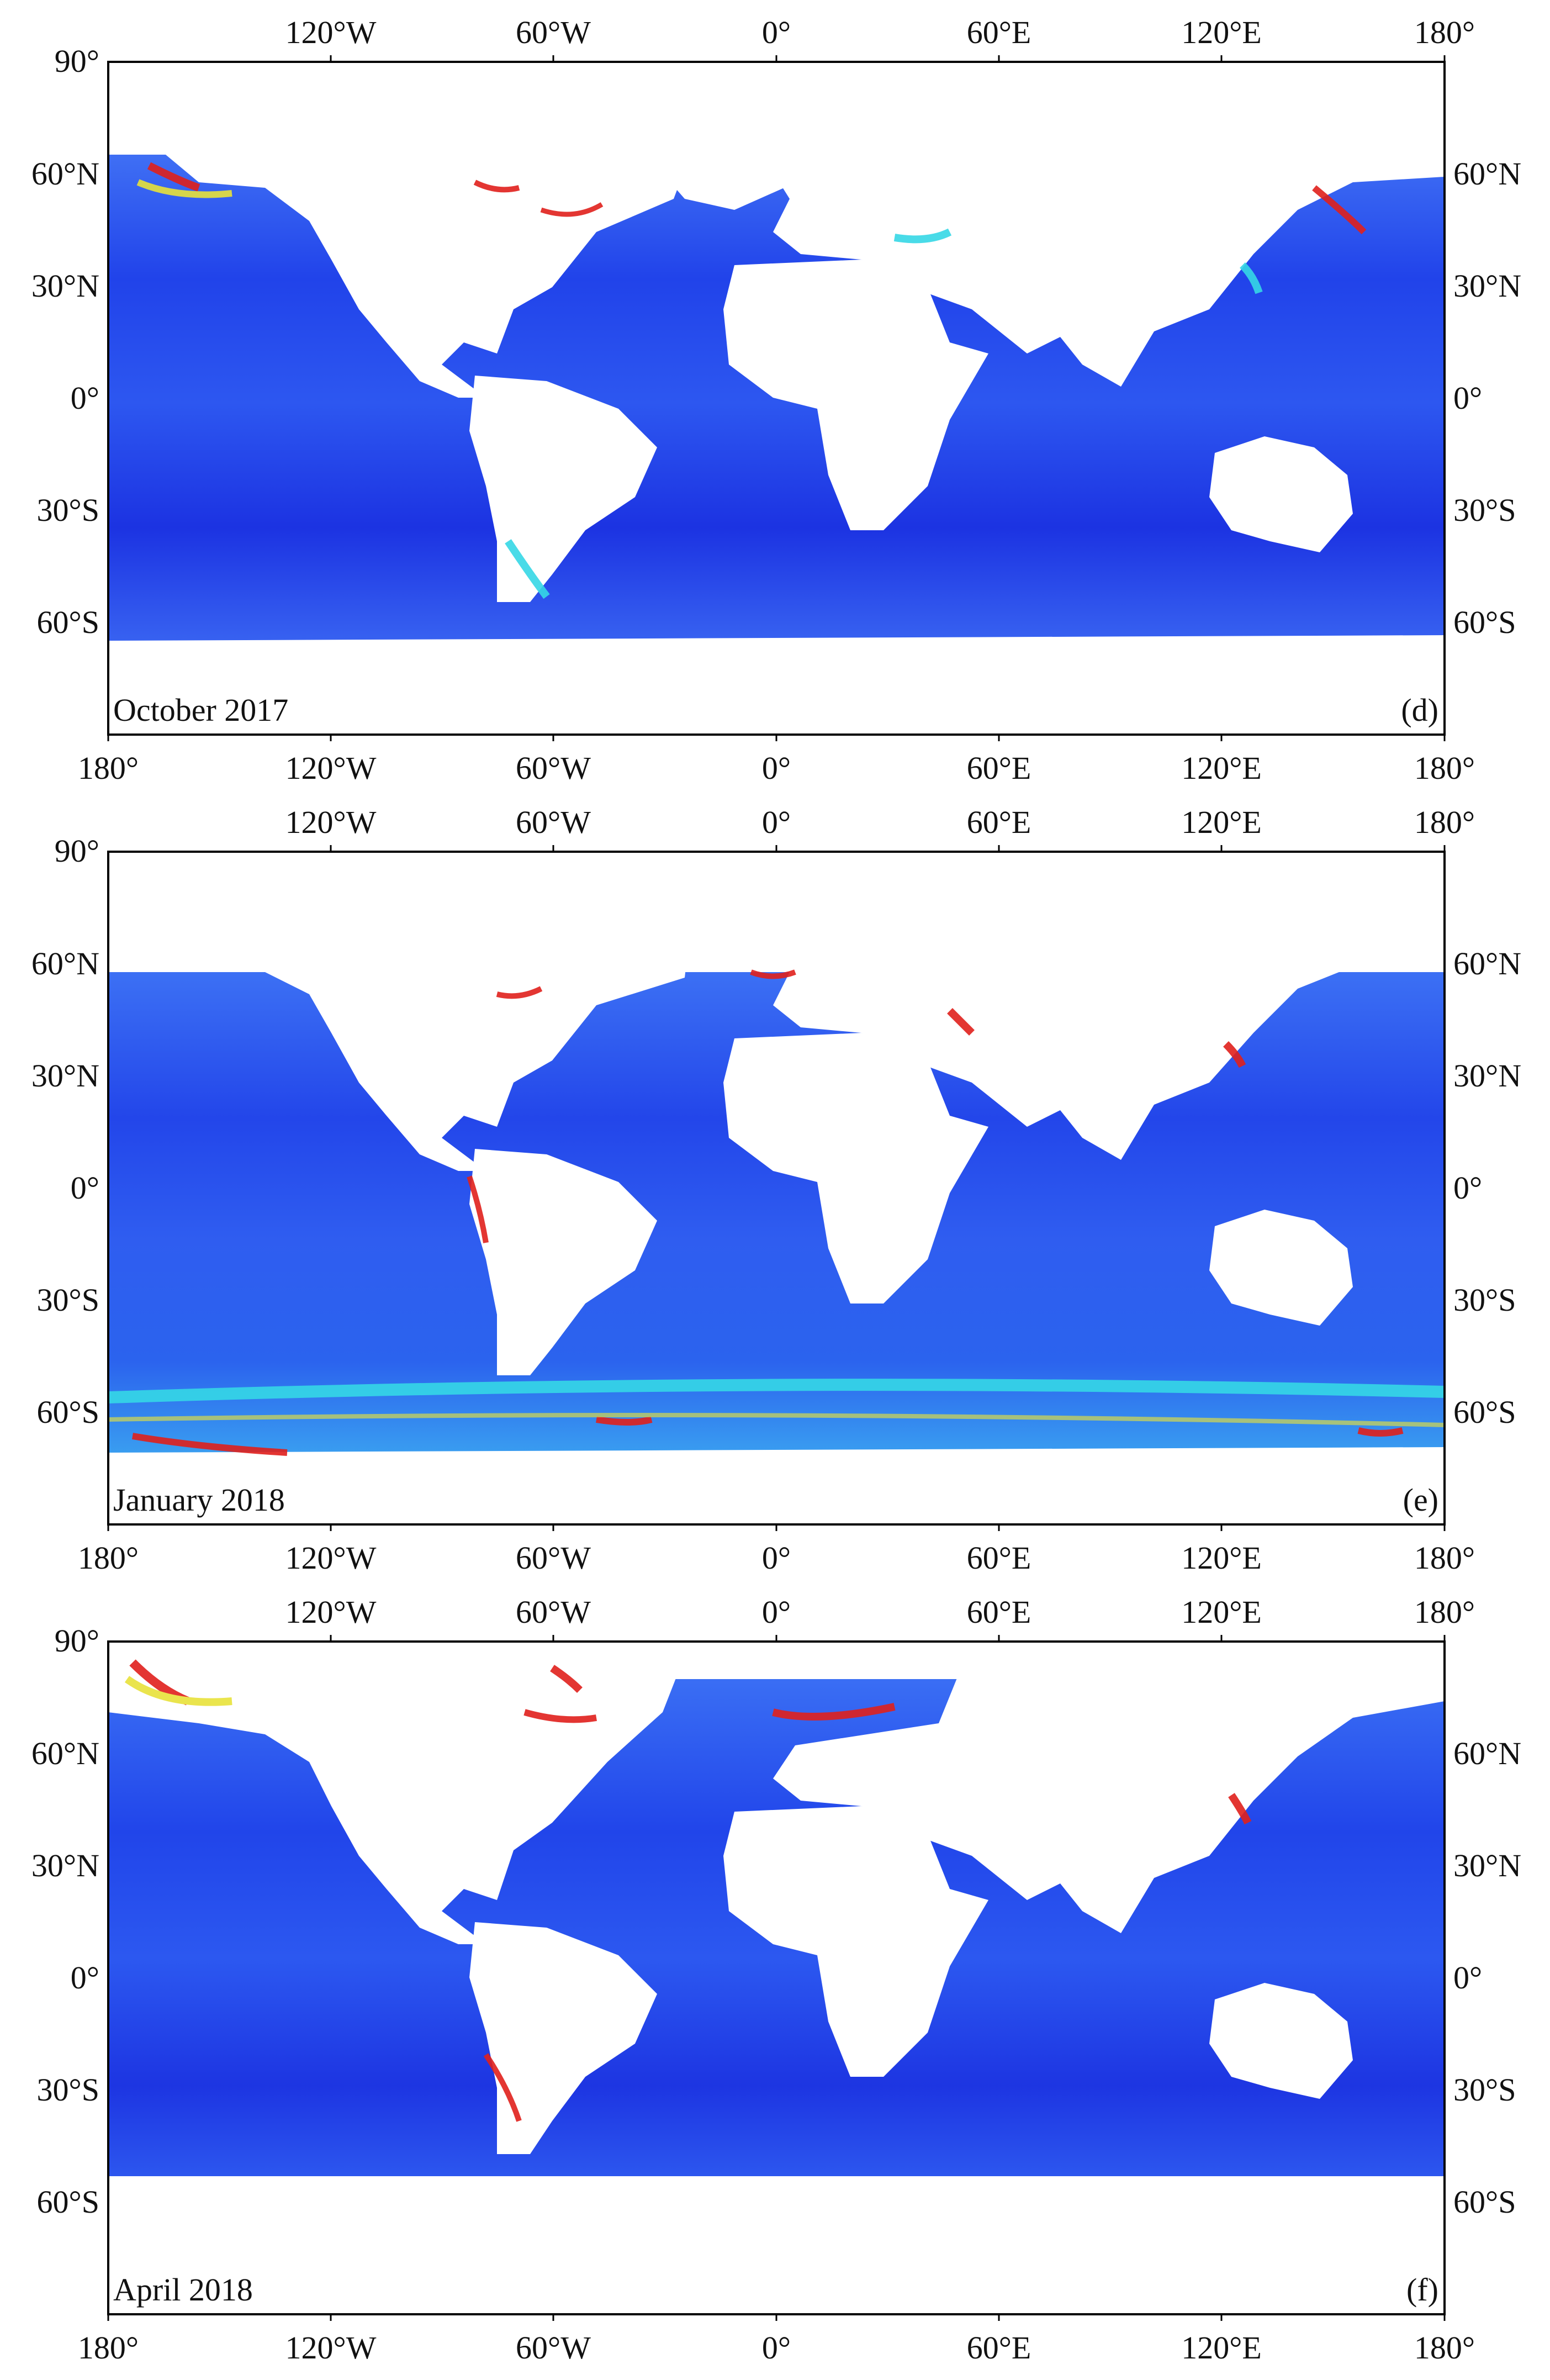  What do you see at coordinates (1421, 1500) in the screenshot?
I see `panel-tag: (e)` at bounding box center [1421, 1500].